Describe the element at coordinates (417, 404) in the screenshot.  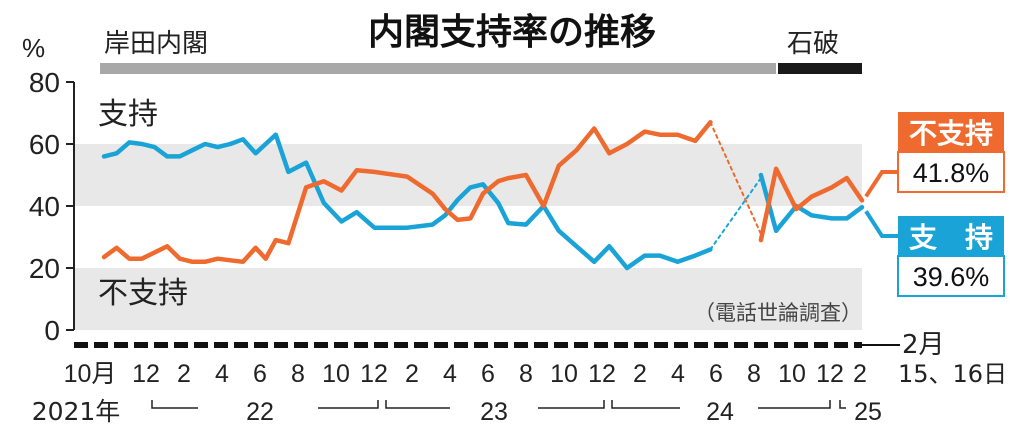
I see `year-bracket-2023-start` at that location.